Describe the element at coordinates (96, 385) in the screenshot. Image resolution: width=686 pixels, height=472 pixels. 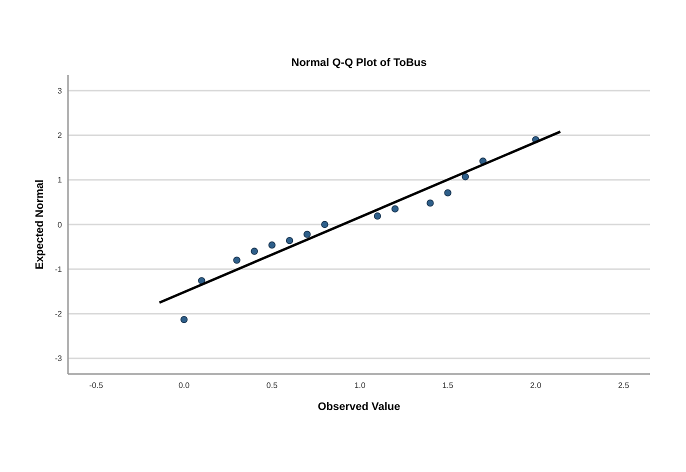
I see `x-tick-label: -0.5` at that location.